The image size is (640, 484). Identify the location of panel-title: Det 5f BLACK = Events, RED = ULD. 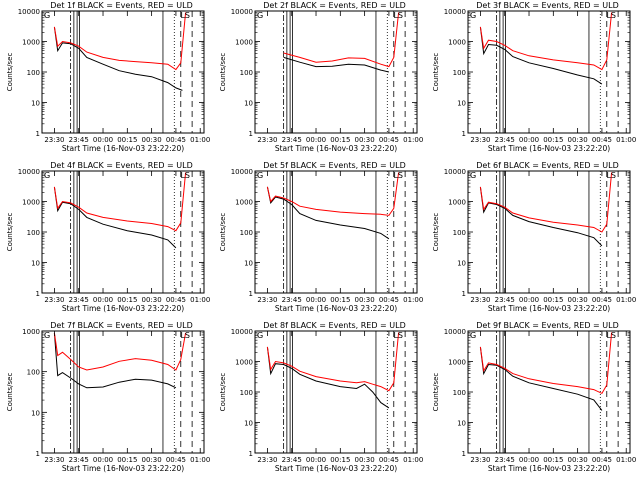
(334, 165).